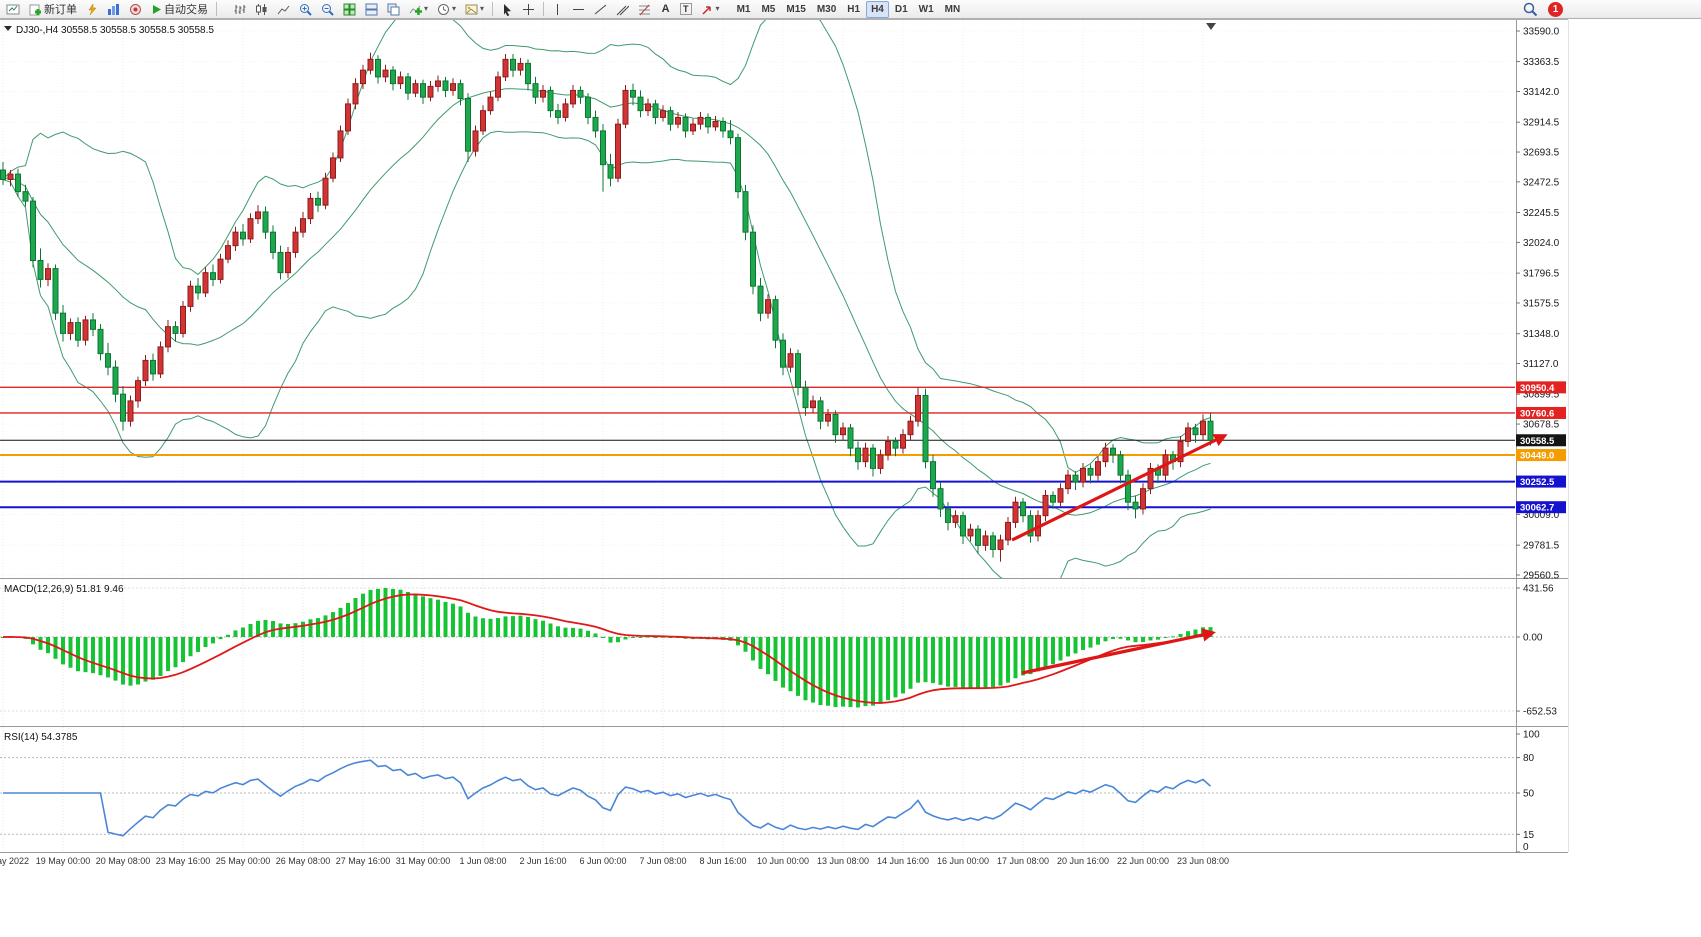 This screenshot has width=1701, height=937. I want to click on equidistant-channel-button, so click(622, 9).